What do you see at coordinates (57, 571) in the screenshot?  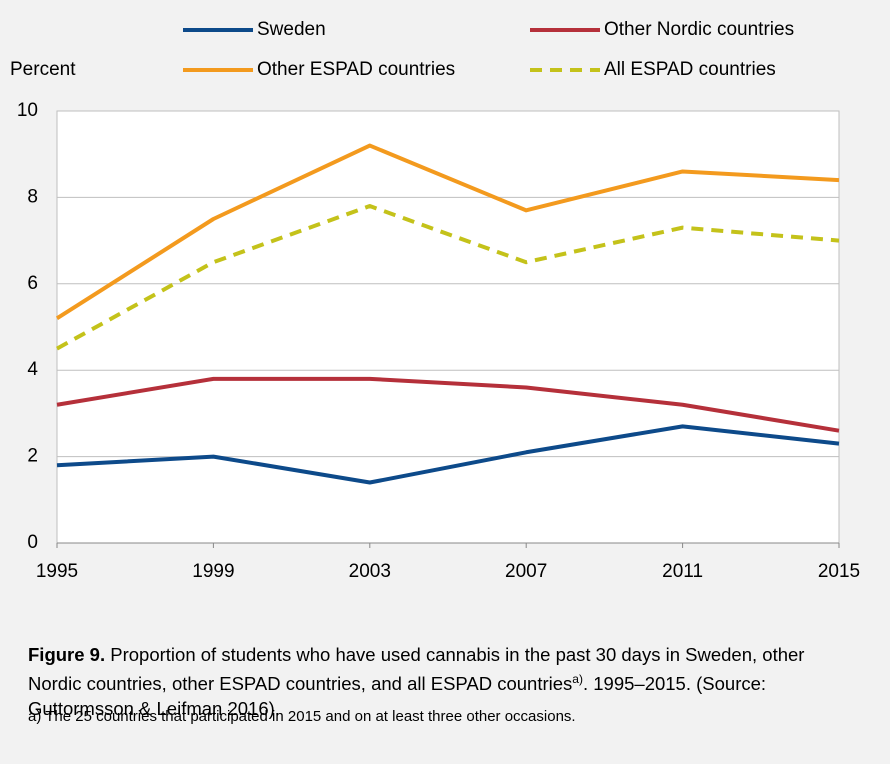 I see `x-tick-label: 1995` at bounding box center [57, 571].